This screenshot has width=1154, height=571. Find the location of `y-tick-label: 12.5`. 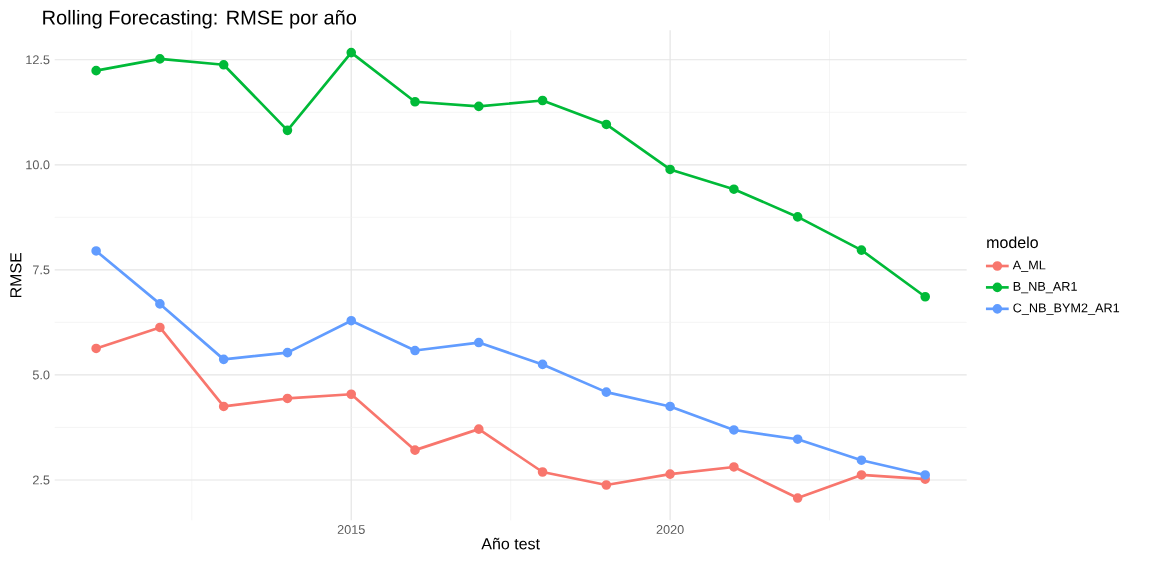

y-tick-label: 12.5 is located at coordinates (38, 60).